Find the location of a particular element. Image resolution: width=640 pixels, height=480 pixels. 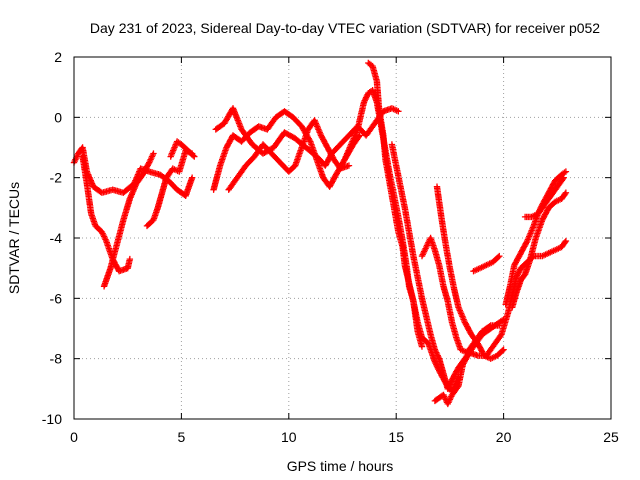

y-tick-label: -4 is located at coordinates (56, 238).